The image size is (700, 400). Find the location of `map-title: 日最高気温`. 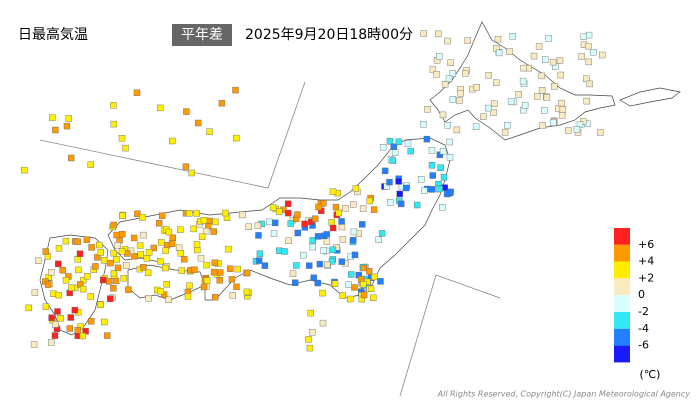

map-title: 日最高気温 is located at coordinates (53, 34).